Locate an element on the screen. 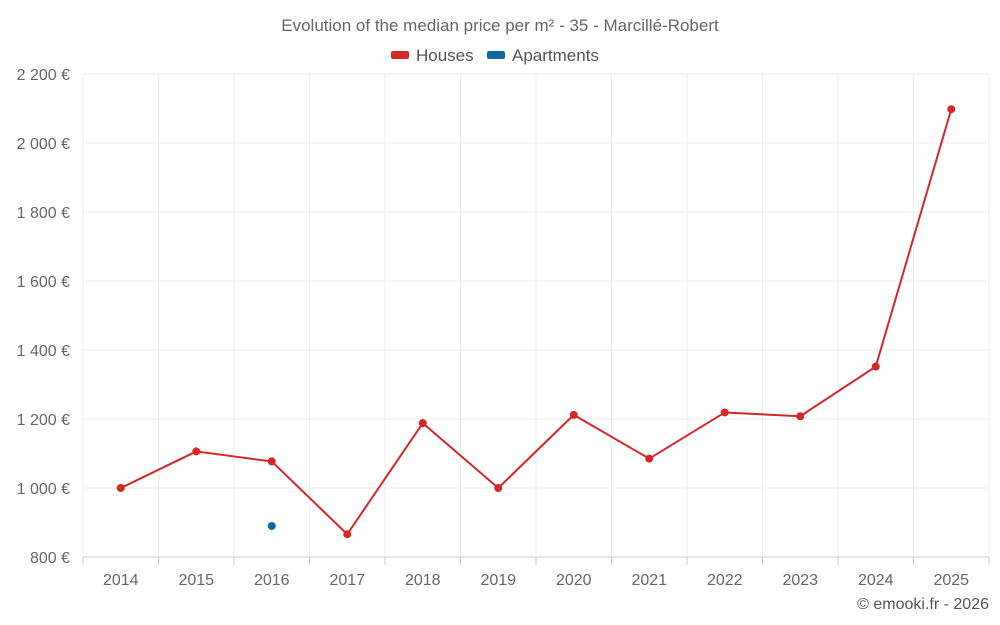 The height and width of the screenshot is (625, 1000). x-tick-label: 2018 is located at coordinates (423, 580).